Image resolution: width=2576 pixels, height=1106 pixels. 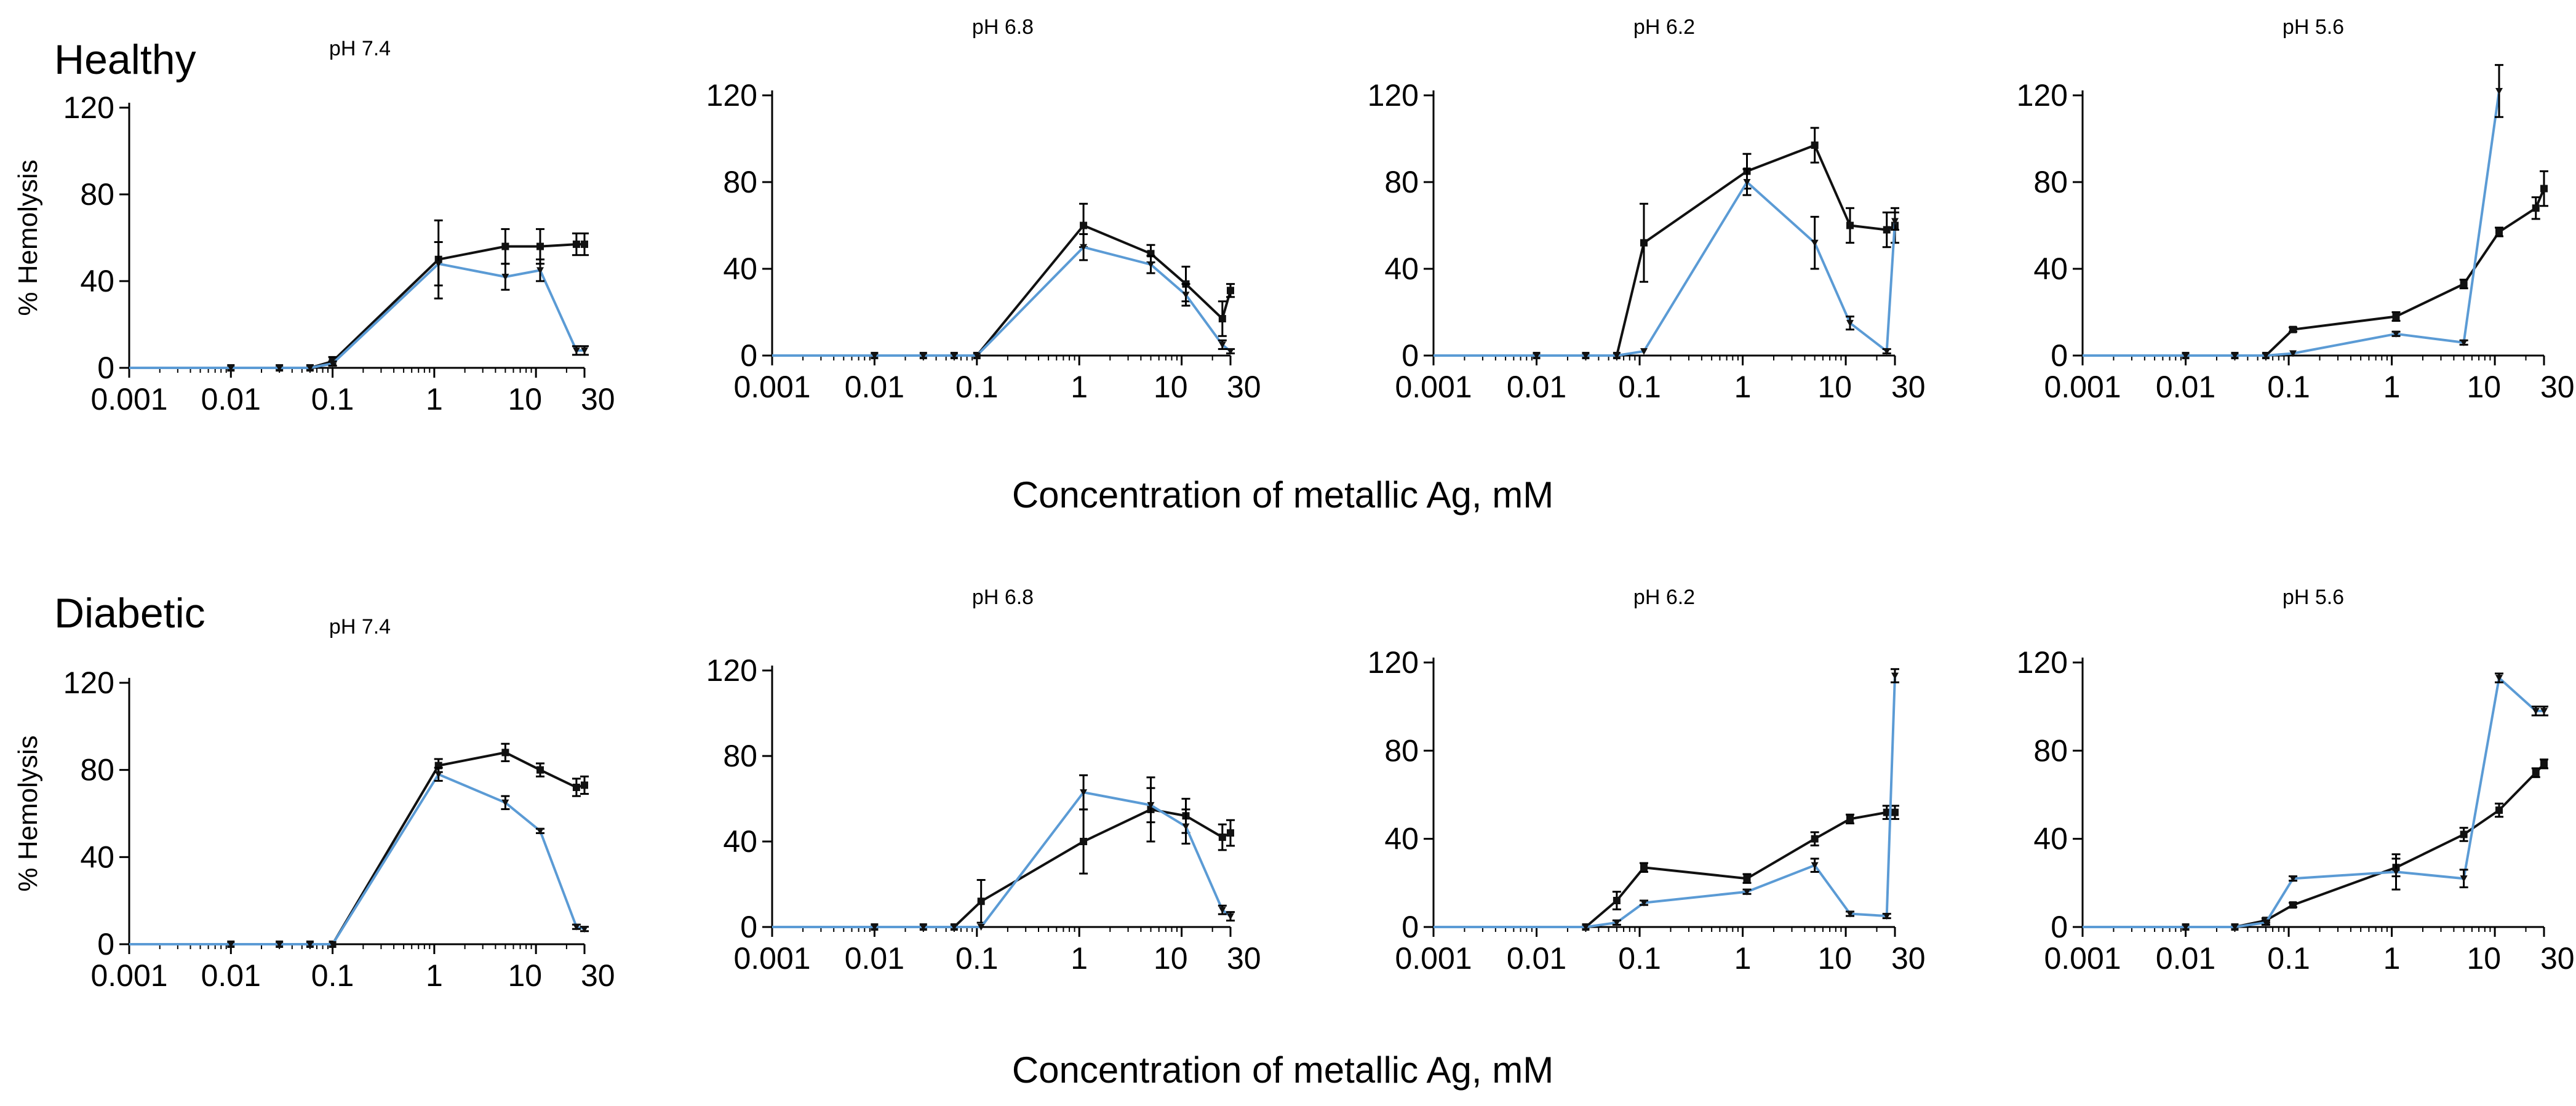 I want to click on y-axis-label: % Hemolysis, so click(x=28, y=813).